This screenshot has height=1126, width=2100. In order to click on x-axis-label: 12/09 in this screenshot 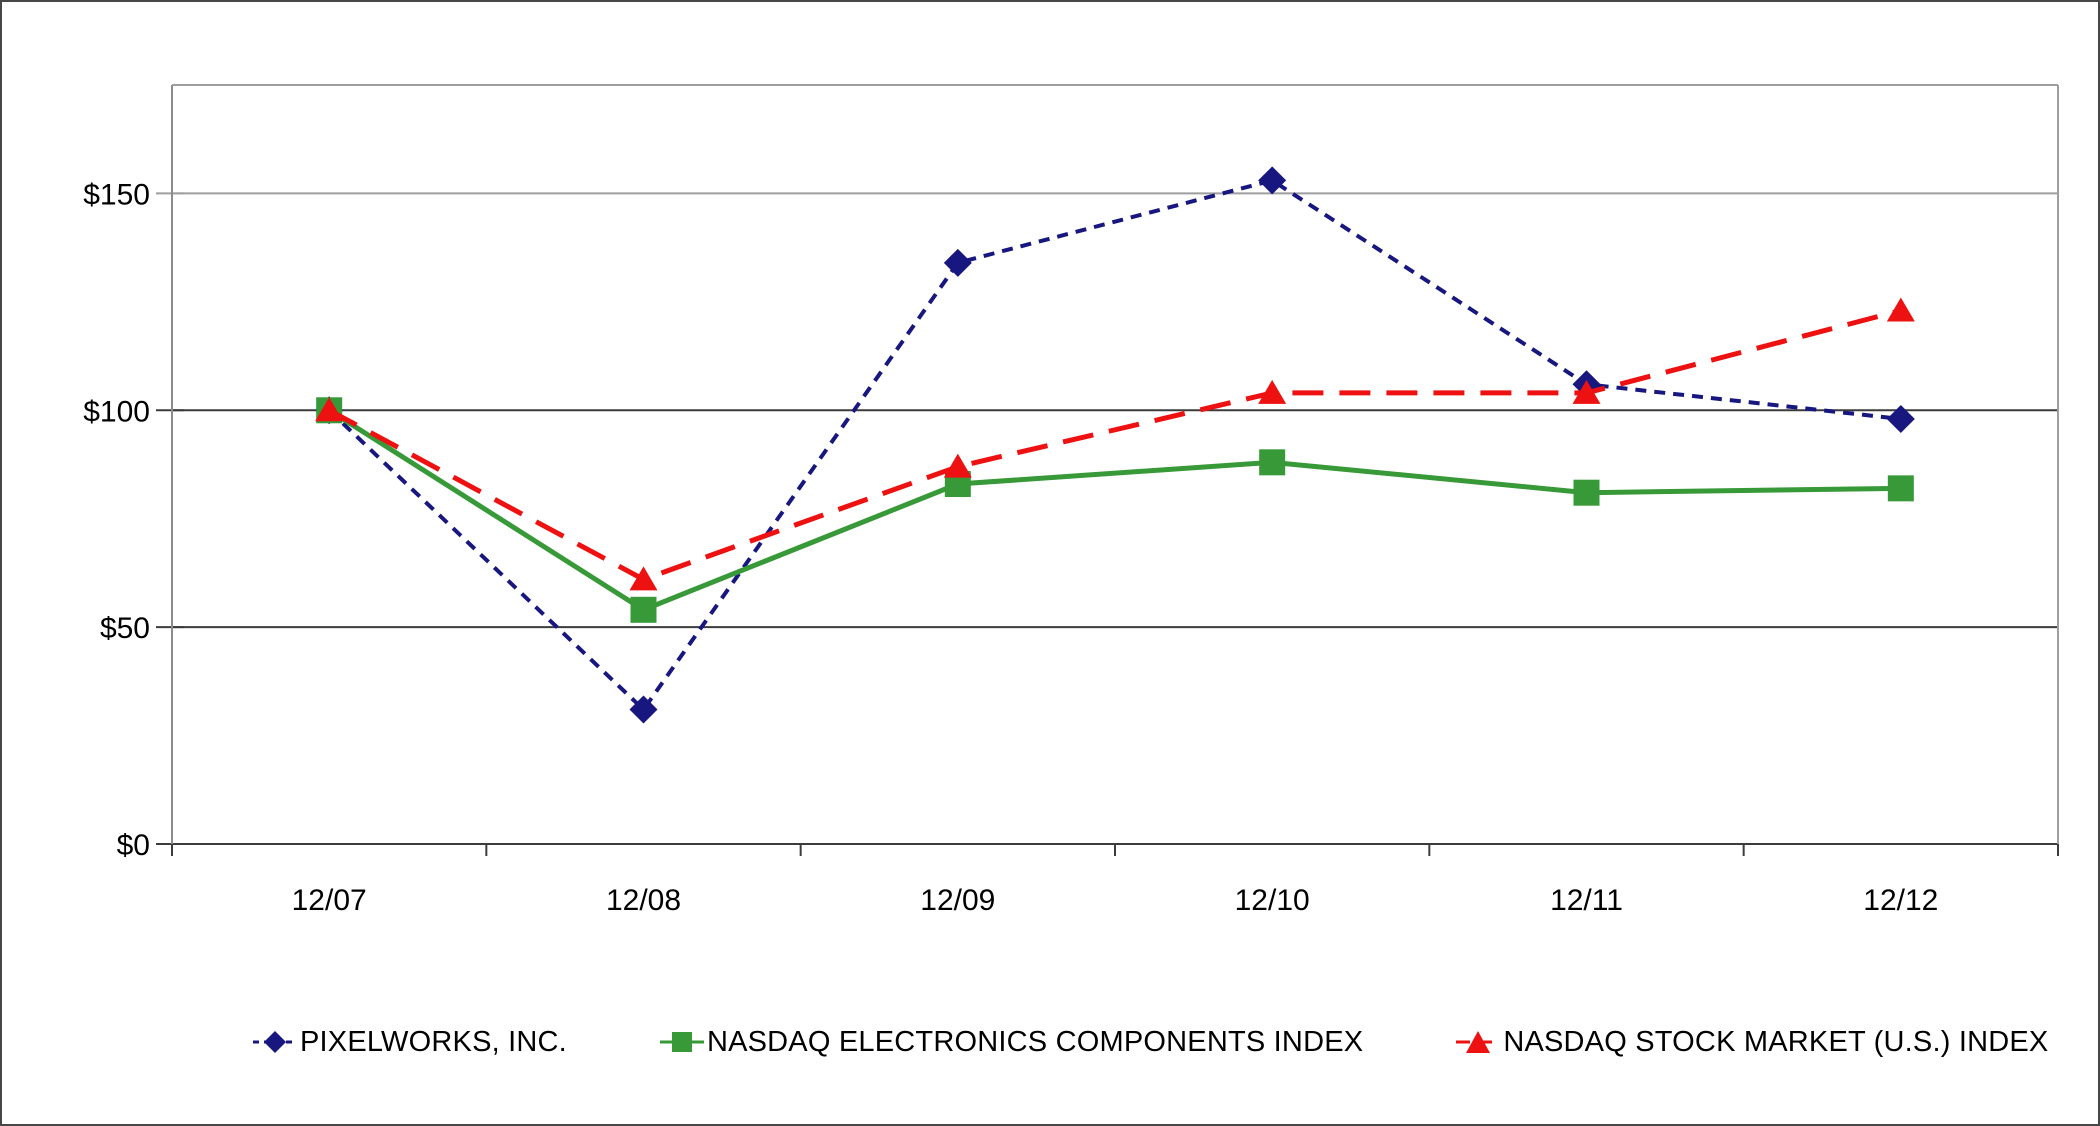, I will do `click(957, 900)`.